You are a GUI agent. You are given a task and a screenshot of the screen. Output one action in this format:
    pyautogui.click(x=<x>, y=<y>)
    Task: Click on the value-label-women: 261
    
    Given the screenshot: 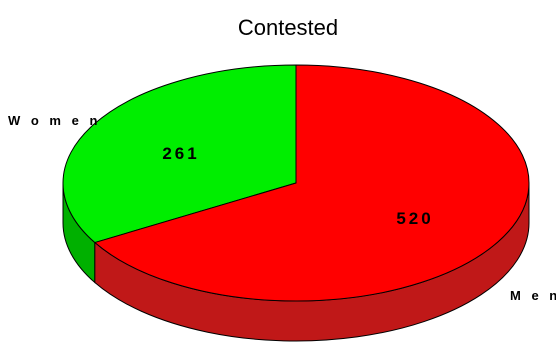 What is the action you would take?
    pyautogui.click(x=180, y=153)
    